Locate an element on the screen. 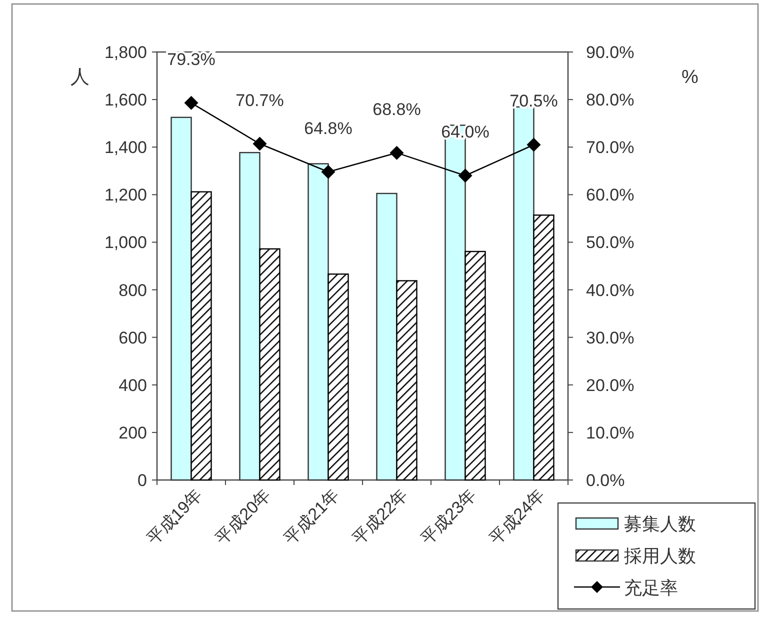 This screenshot has height=617, width=765. x-tick-label: 平成23年 is located at coordinates (448, 516).